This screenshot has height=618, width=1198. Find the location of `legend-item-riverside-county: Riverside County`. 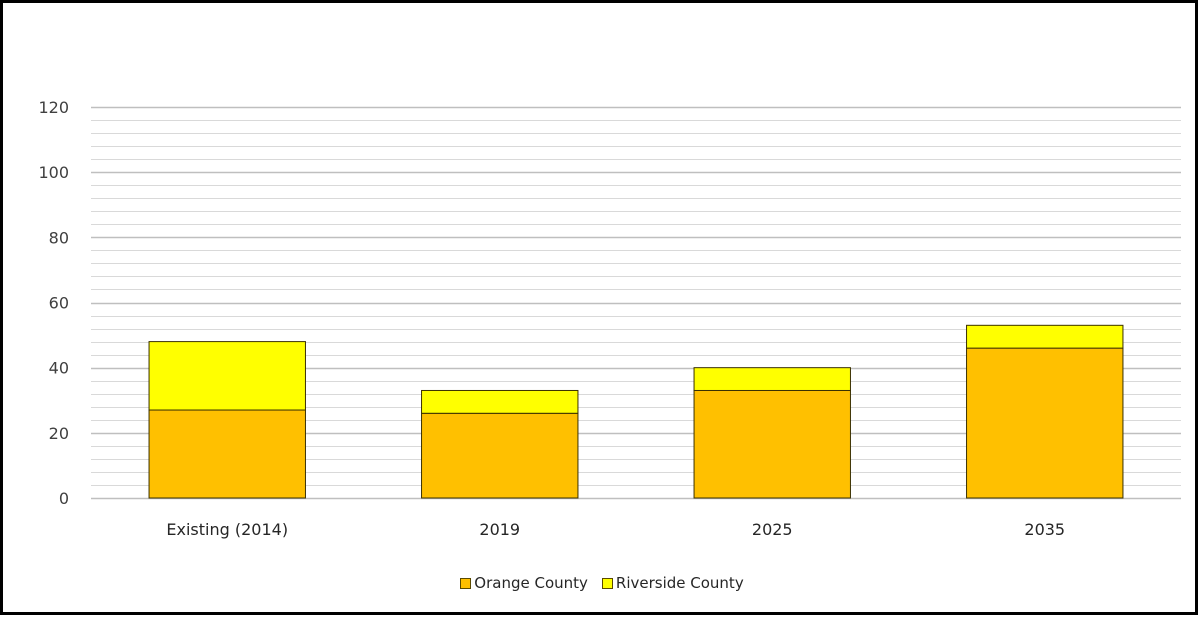

legend-item-riverside-county: Riverside County is located at coordinates (672, 583).